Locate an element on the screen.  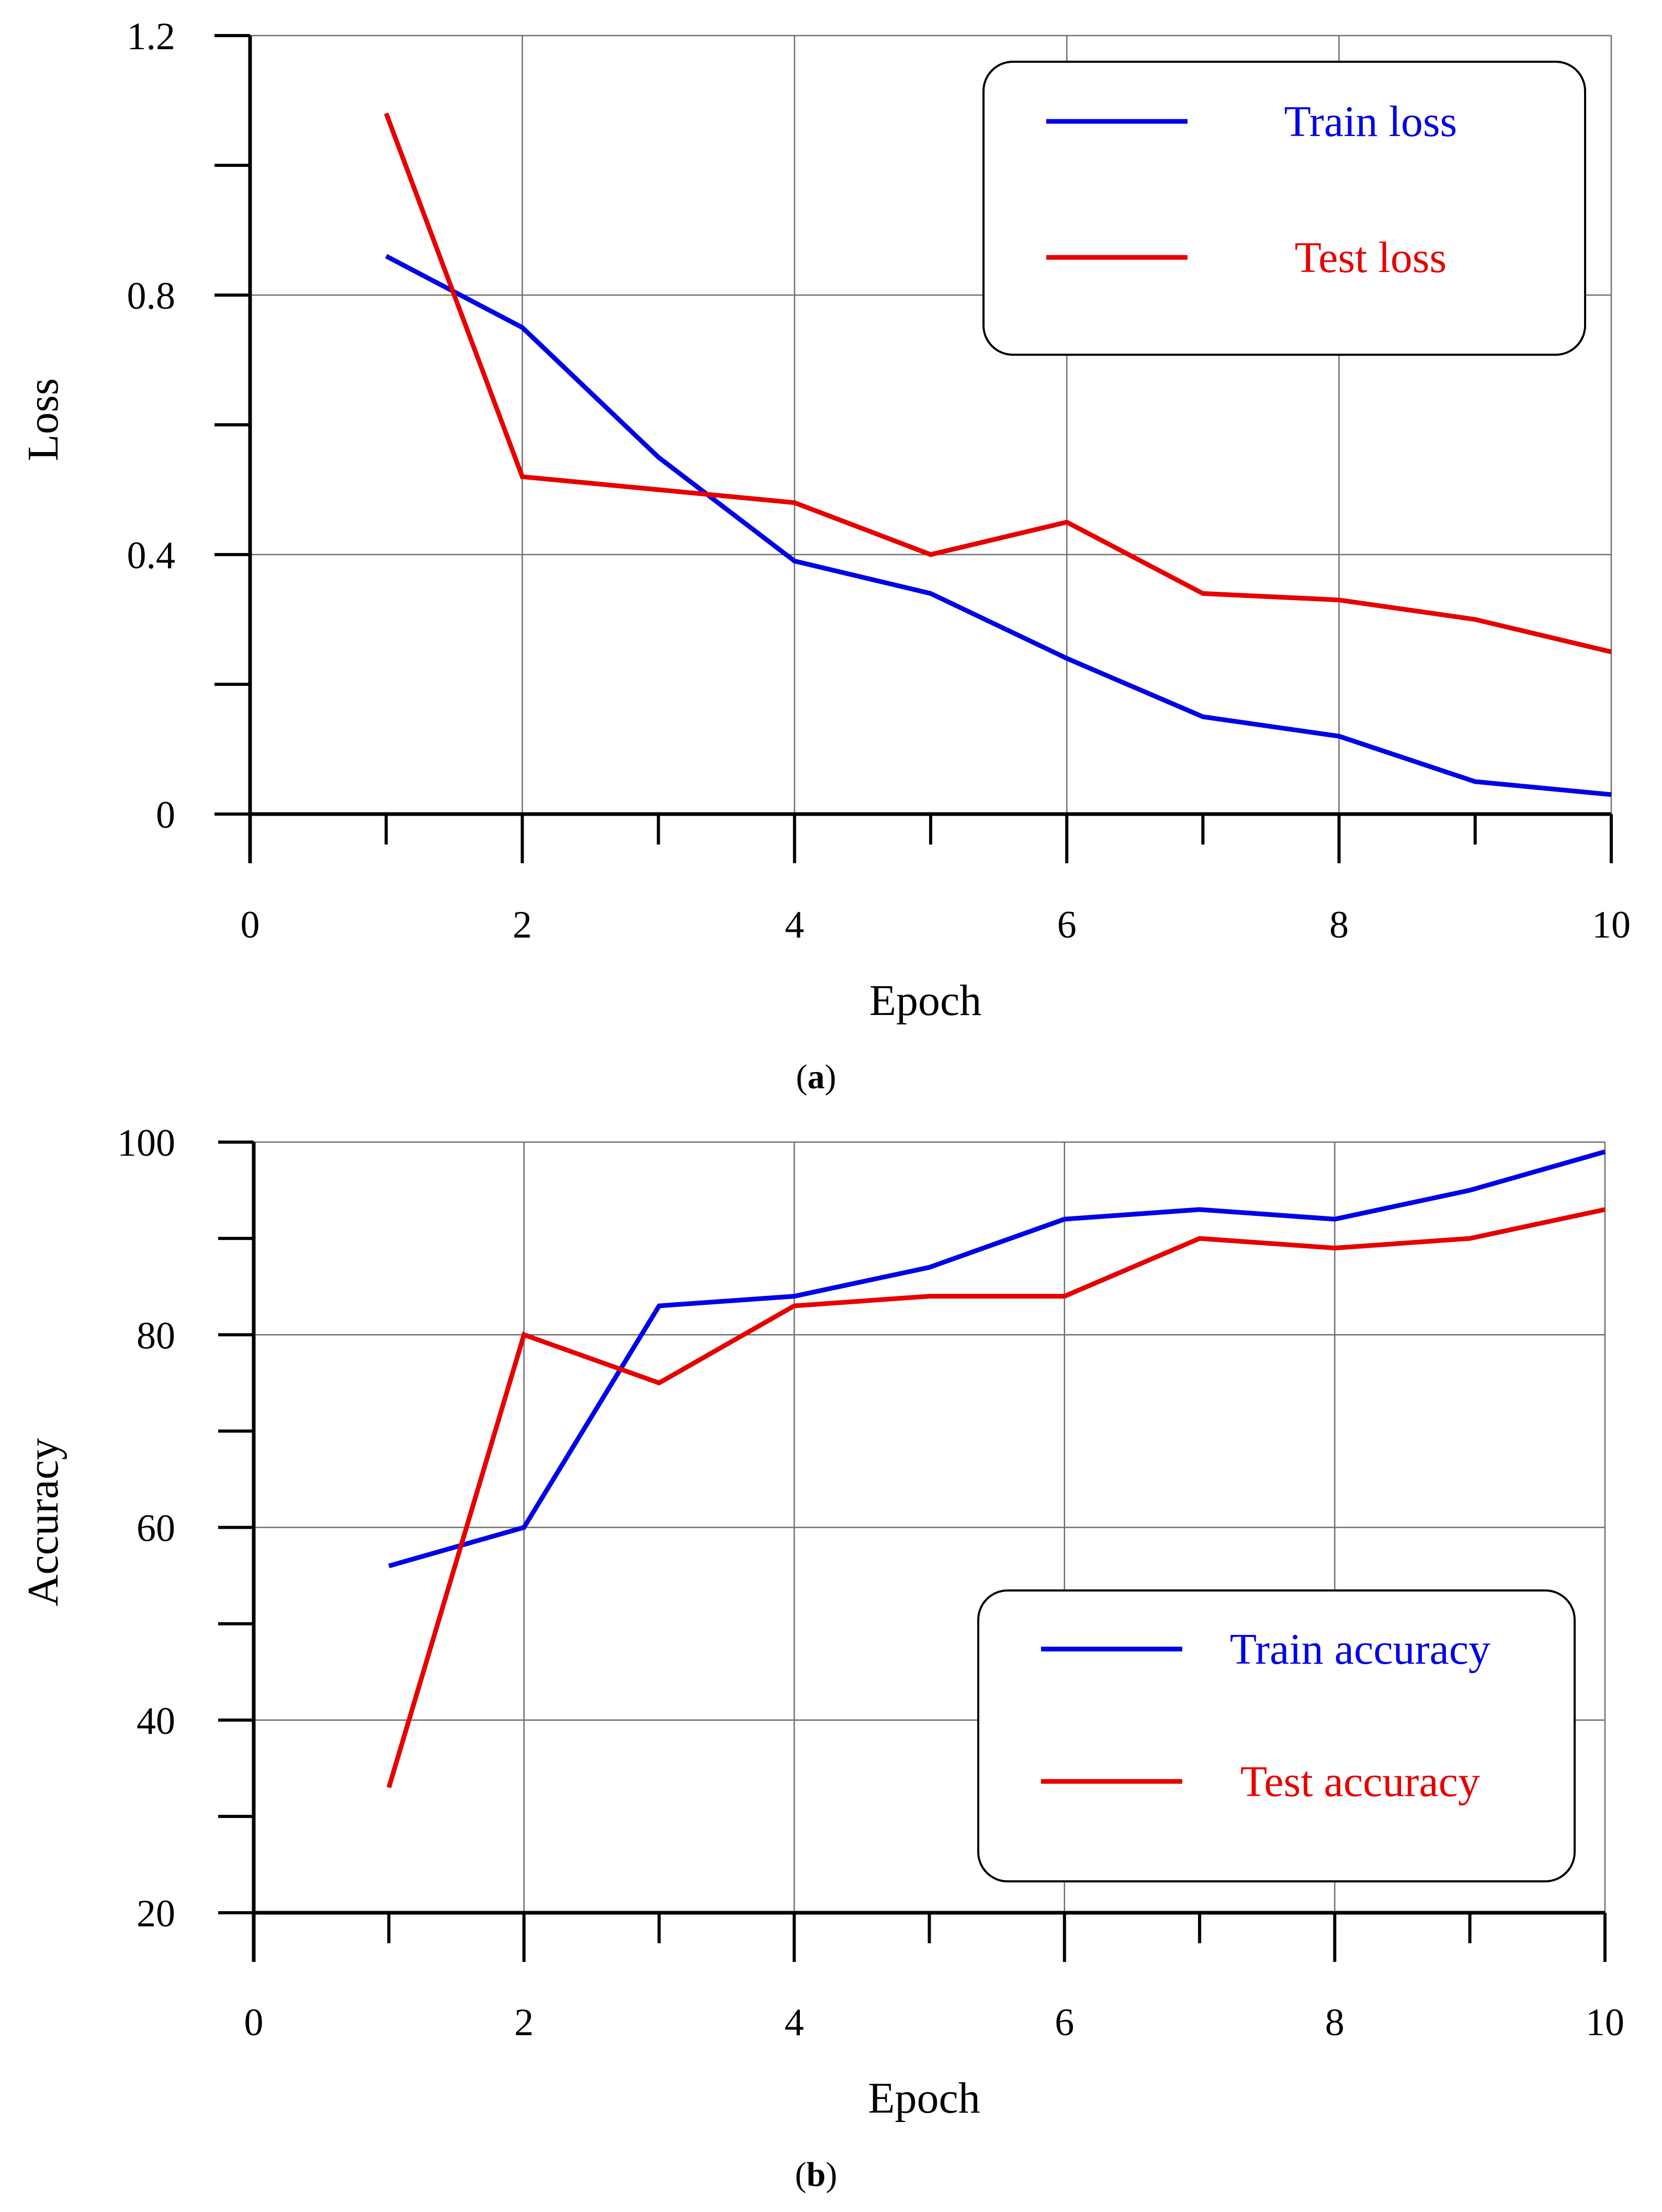
panel-caption: (b) is located at coordinates (816, 2174).